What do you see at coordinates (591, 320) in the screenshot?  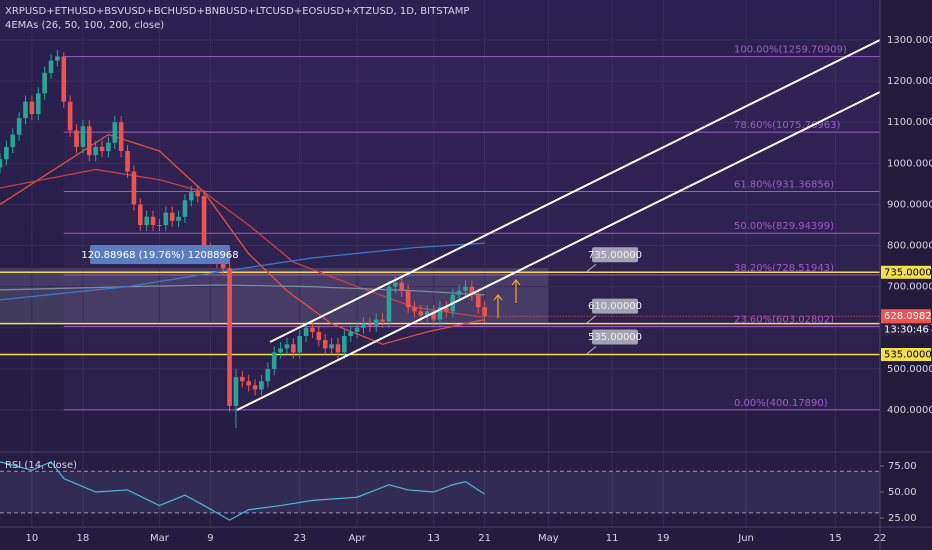 I see `callout-pointer` at bounding box center [591, 320].